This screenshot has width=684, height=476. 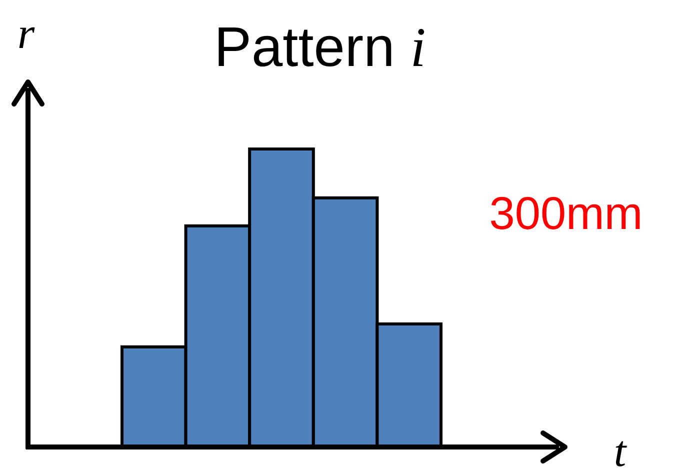 I want to click on chart-title: Pattern i, so click(x=320, y=47).